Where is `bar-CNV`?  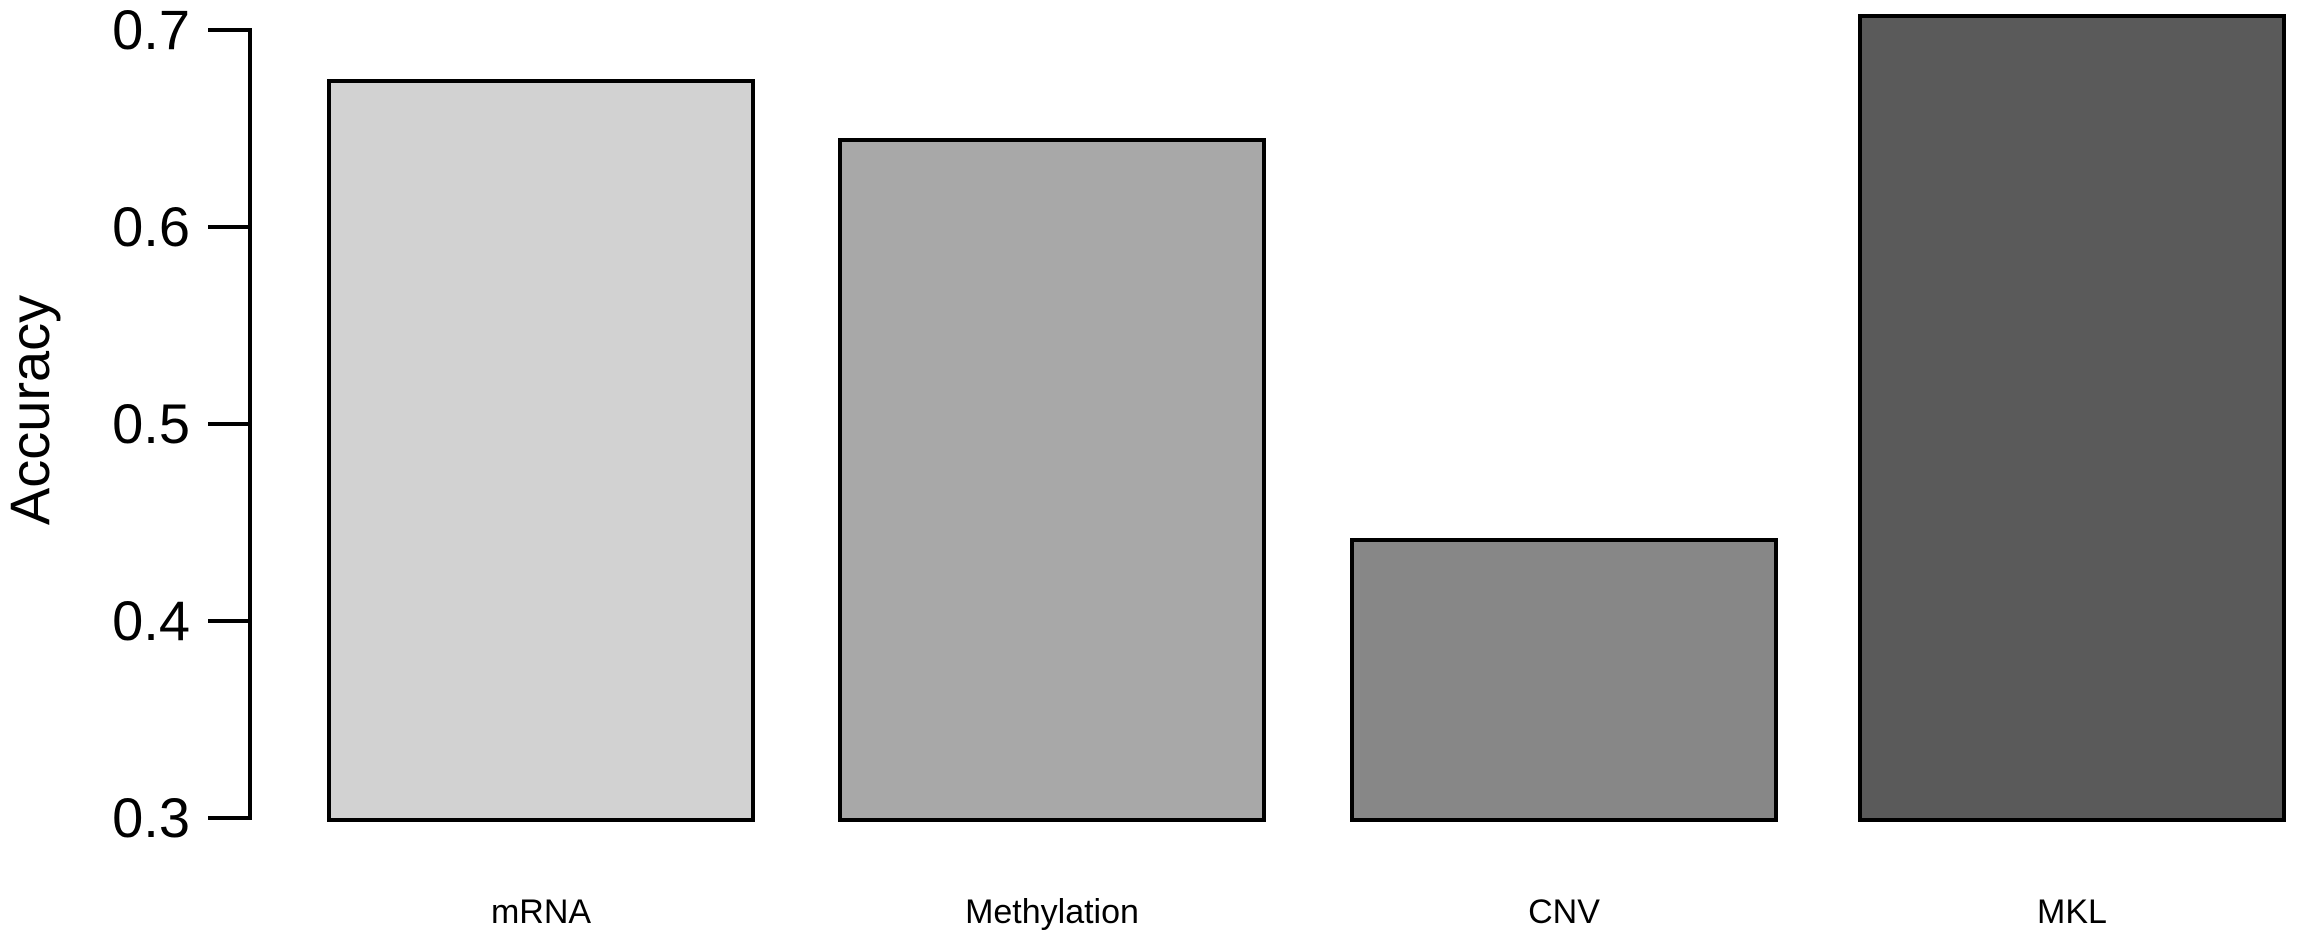
bar-CNV is located at coordinates (1564, 680).